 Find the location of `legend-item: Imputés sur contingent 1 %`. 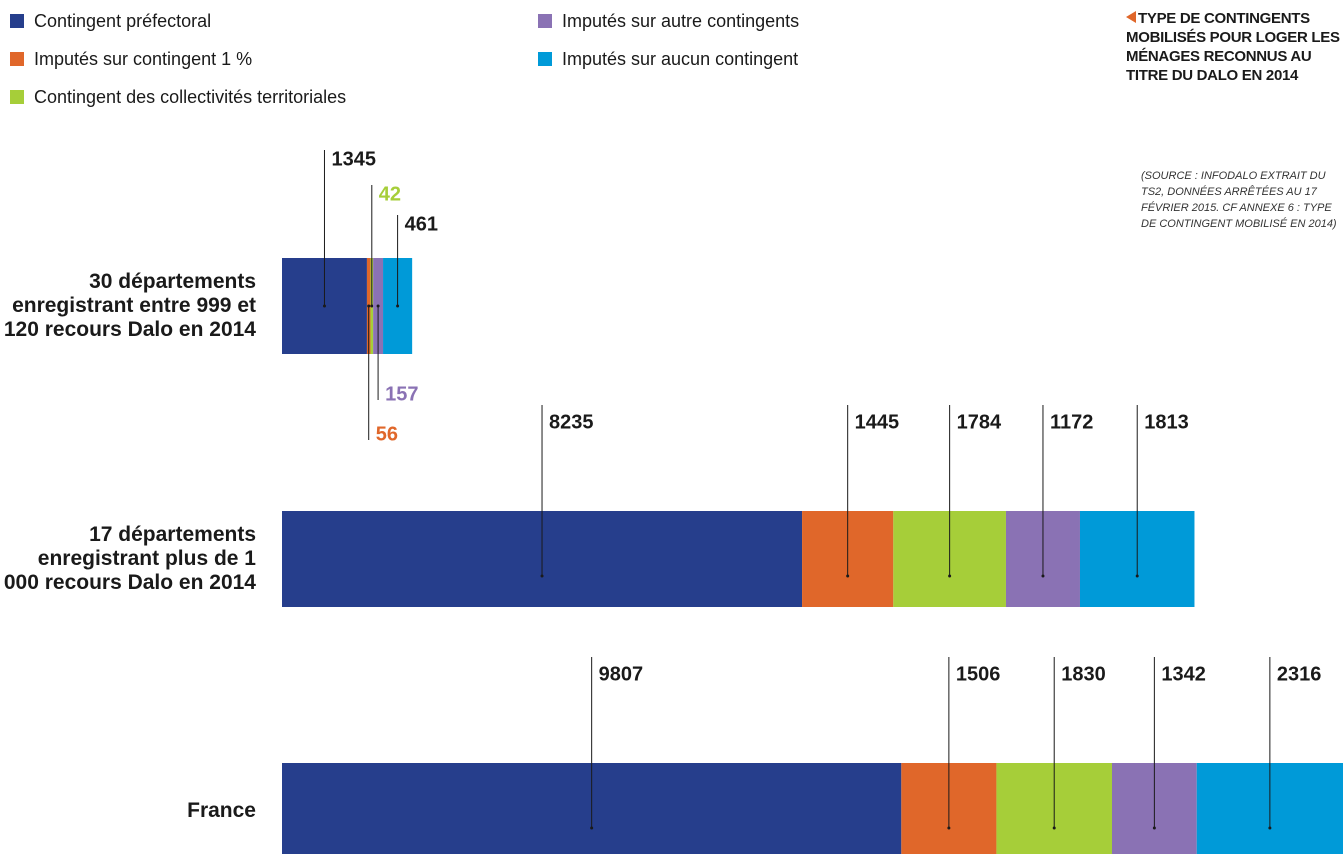

legend-item: Imputés sur contingent 1 % is located at coordinates (131, 59).